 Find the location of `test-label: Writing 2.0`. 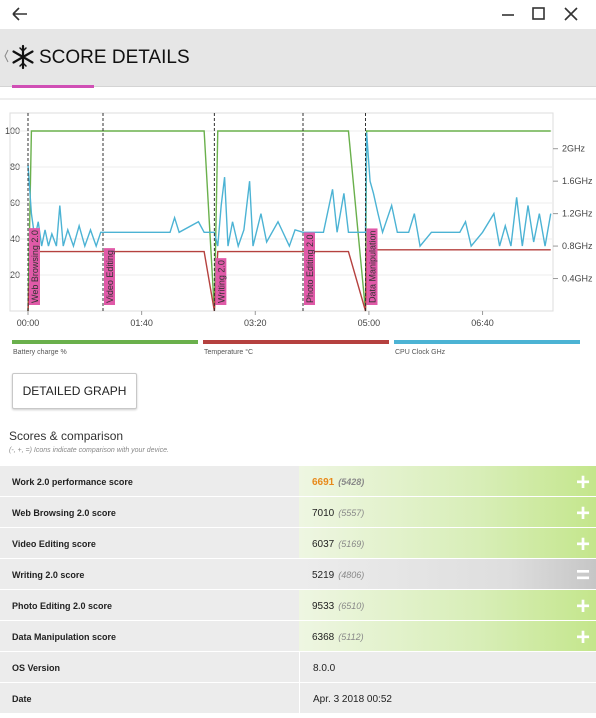

test-label: Writing 2.0 is located at coordinates (221, 281).